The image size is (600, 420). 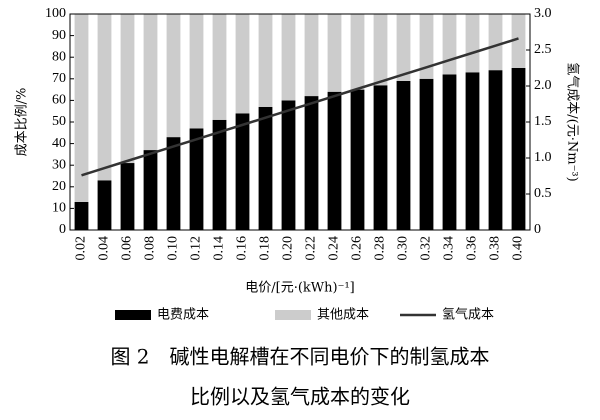 What do you see at coordinates (537, 229) in the screenshot?
I see `y2-tick-label: 0` at bounding box center [537, 229].